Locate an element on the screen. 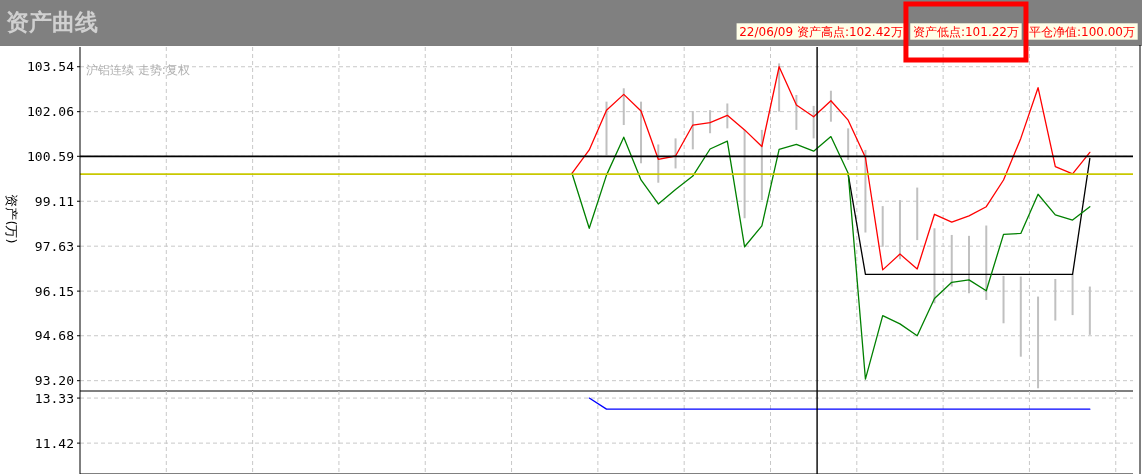 The height and width of the screenshot is (474, 1142). y-tick-label: 103.54 is located at coordinates (51, 67).